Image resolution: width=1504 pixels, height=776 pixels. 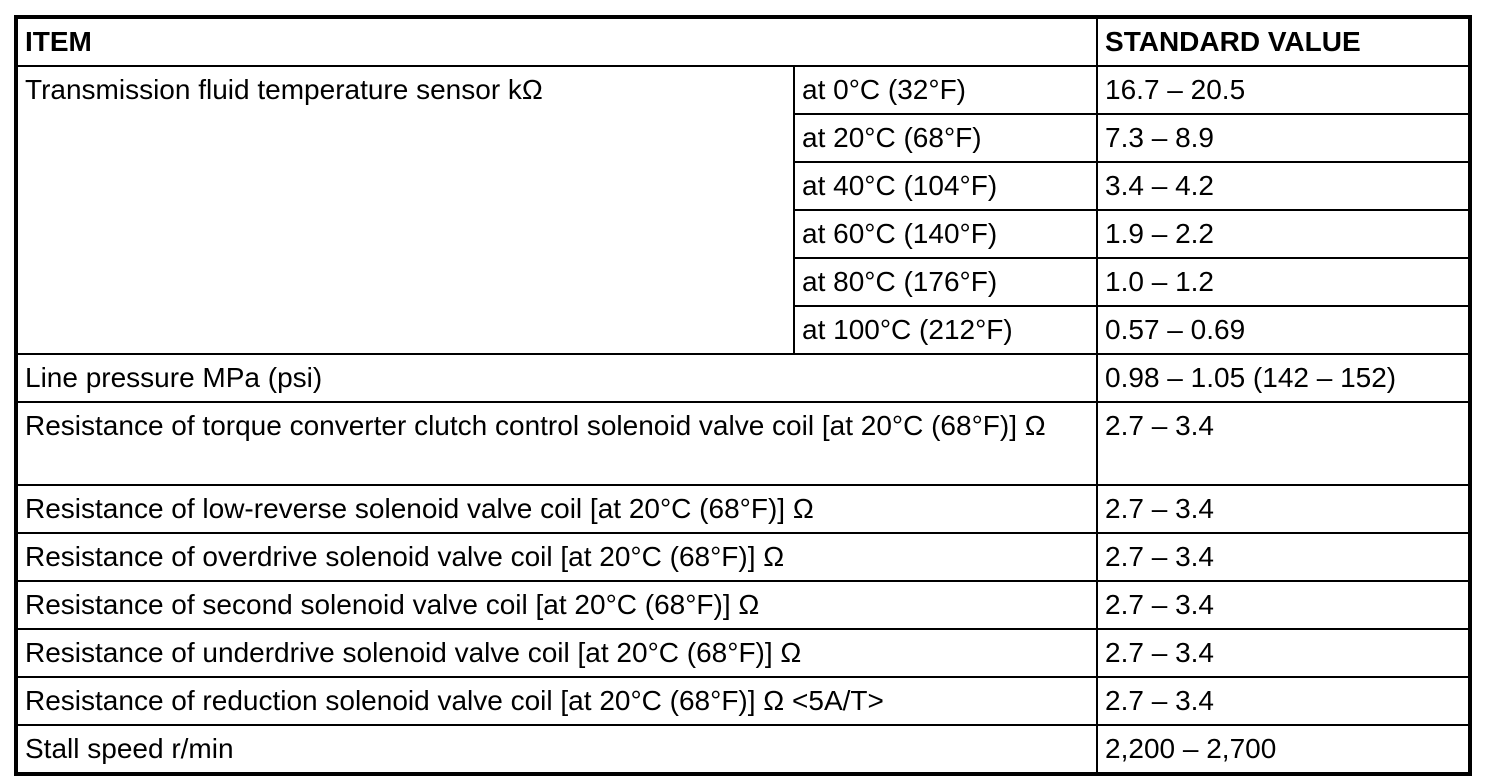 What do you see at coordinates (1284, 233) in the screenshot?
I see `value-cell: 1.9 – 2.2` at bounding box center [1284, 233].